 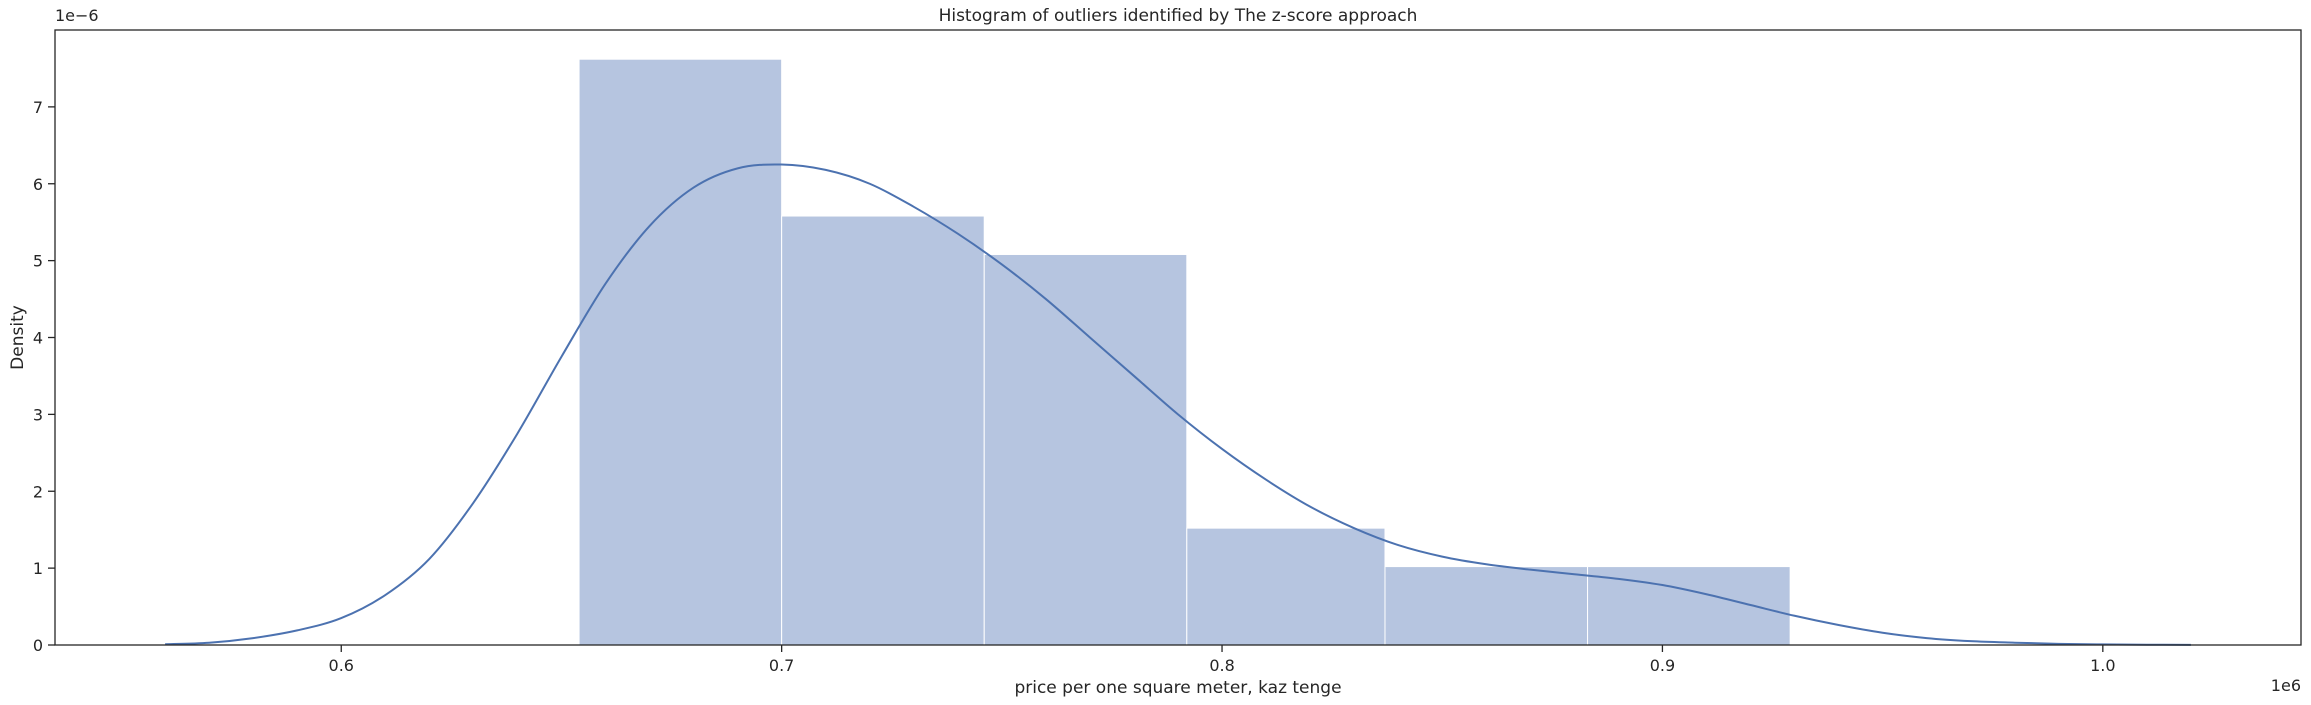 I want to click on y-axis-ticks: 0 1 2 3 4 5 6 7, so click(x=44, y=376).